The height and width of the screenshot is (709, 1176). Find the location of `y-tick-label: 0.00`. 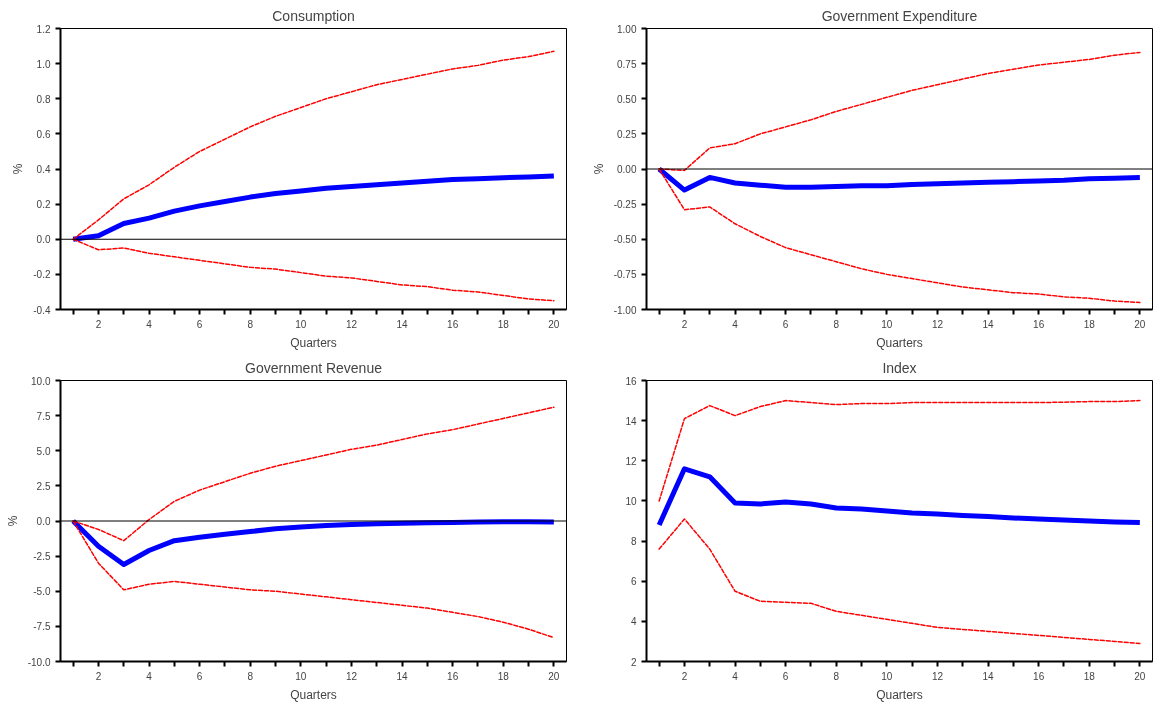

y-tick-label: 0.00 is located at coordinates (627, 169).